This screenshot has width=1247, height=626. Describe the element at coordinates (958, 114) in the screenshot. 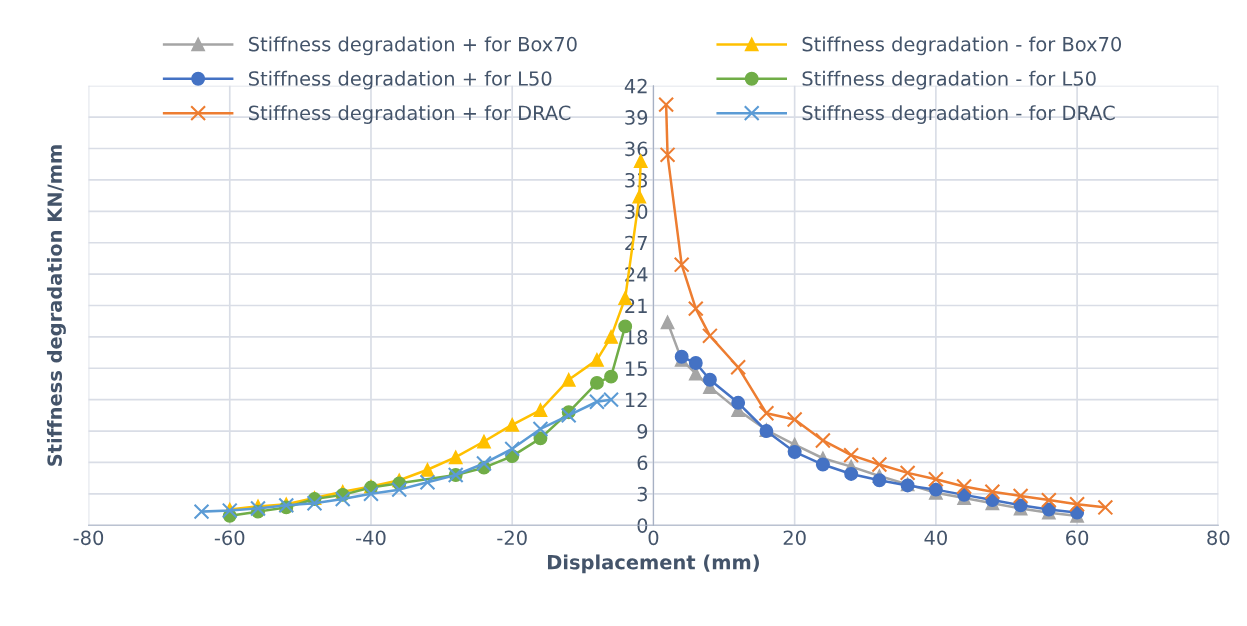

I see `legend-label: Stiffness degradation - for DRAC` at that location.